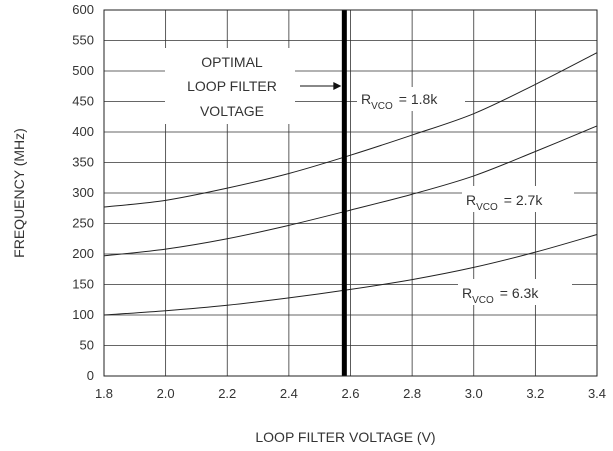 The width and height of the screenshot is (613, 451). Describe the element at coordinates (535, 393) in the screenshot. I see `x-tick-label: 3.2` at that location.